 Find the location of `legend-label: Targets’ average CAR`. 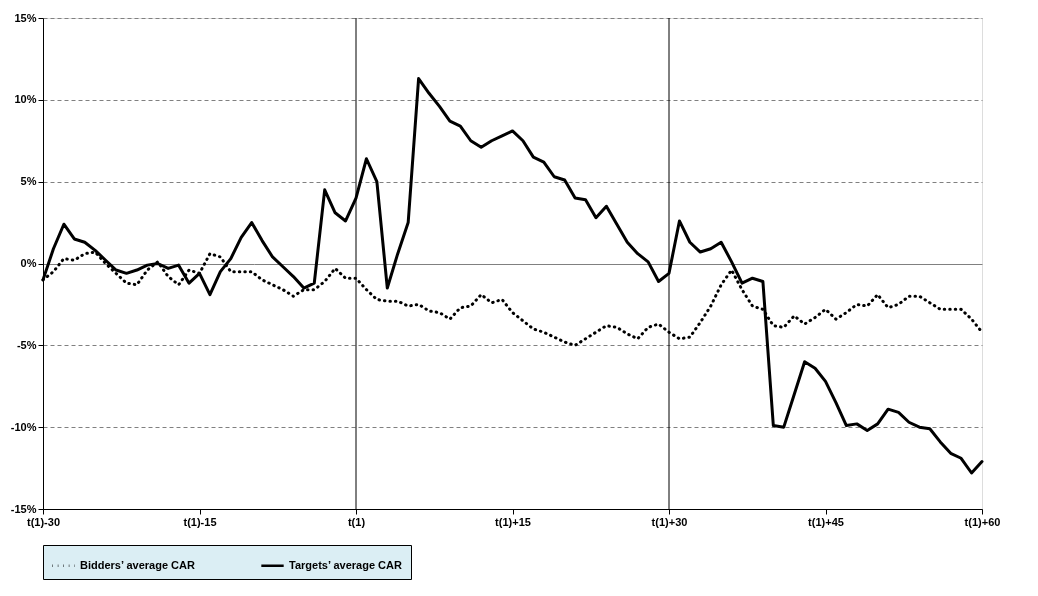

legend-label: Targets’ average CAR is located at coordinates (345, 564).